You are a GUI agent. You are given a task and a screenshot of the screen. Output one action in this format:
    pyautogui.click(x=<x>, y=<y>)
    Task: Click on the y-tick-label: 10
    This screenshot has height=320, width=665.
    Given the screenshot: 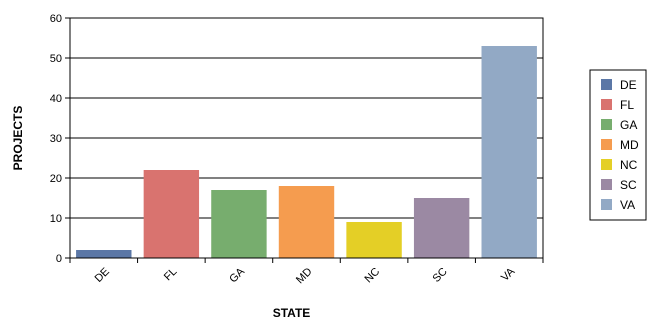 What is the action you would take?
    pyautogui.click(x=56, y=219)
    